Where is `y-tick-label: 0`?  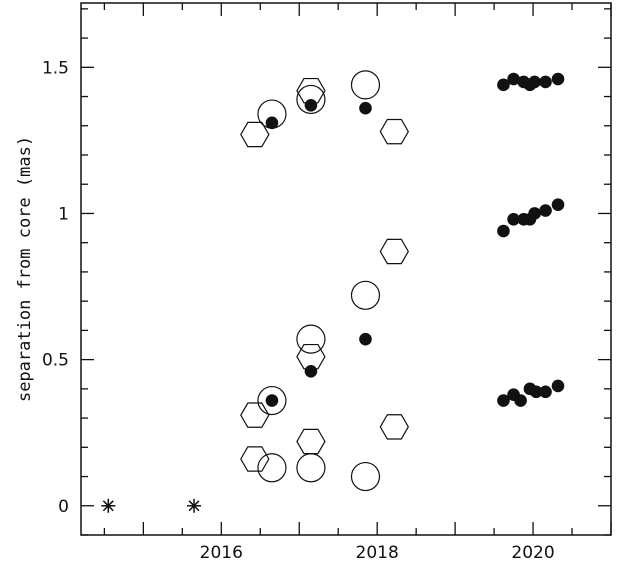 y-tick-label: 0 is located at coordinates (63, 507).